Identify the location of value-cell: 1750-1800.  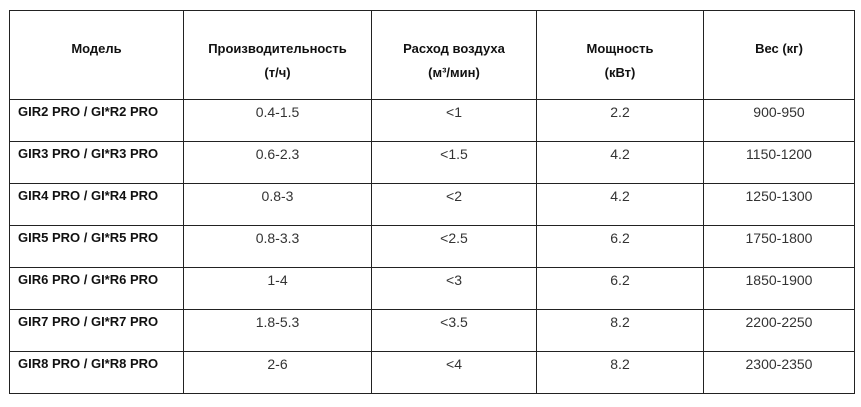
(779, 246).